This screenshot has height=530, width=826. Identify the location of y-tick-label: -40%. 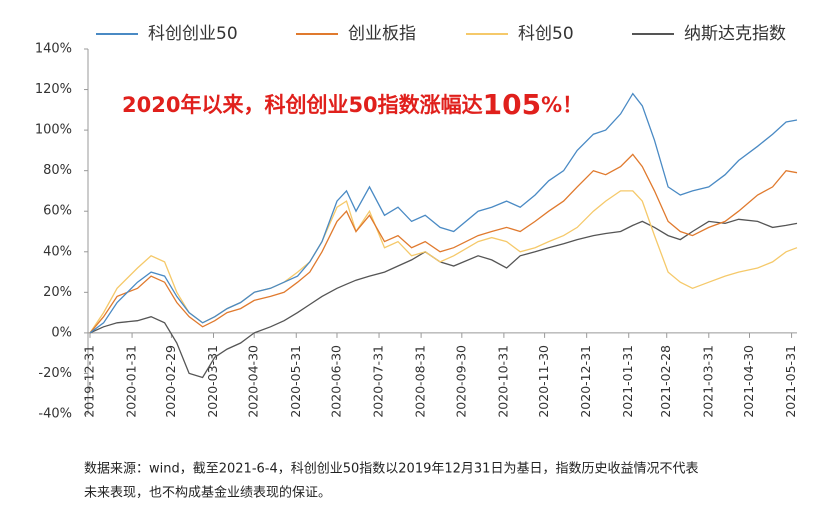
(55, 414).